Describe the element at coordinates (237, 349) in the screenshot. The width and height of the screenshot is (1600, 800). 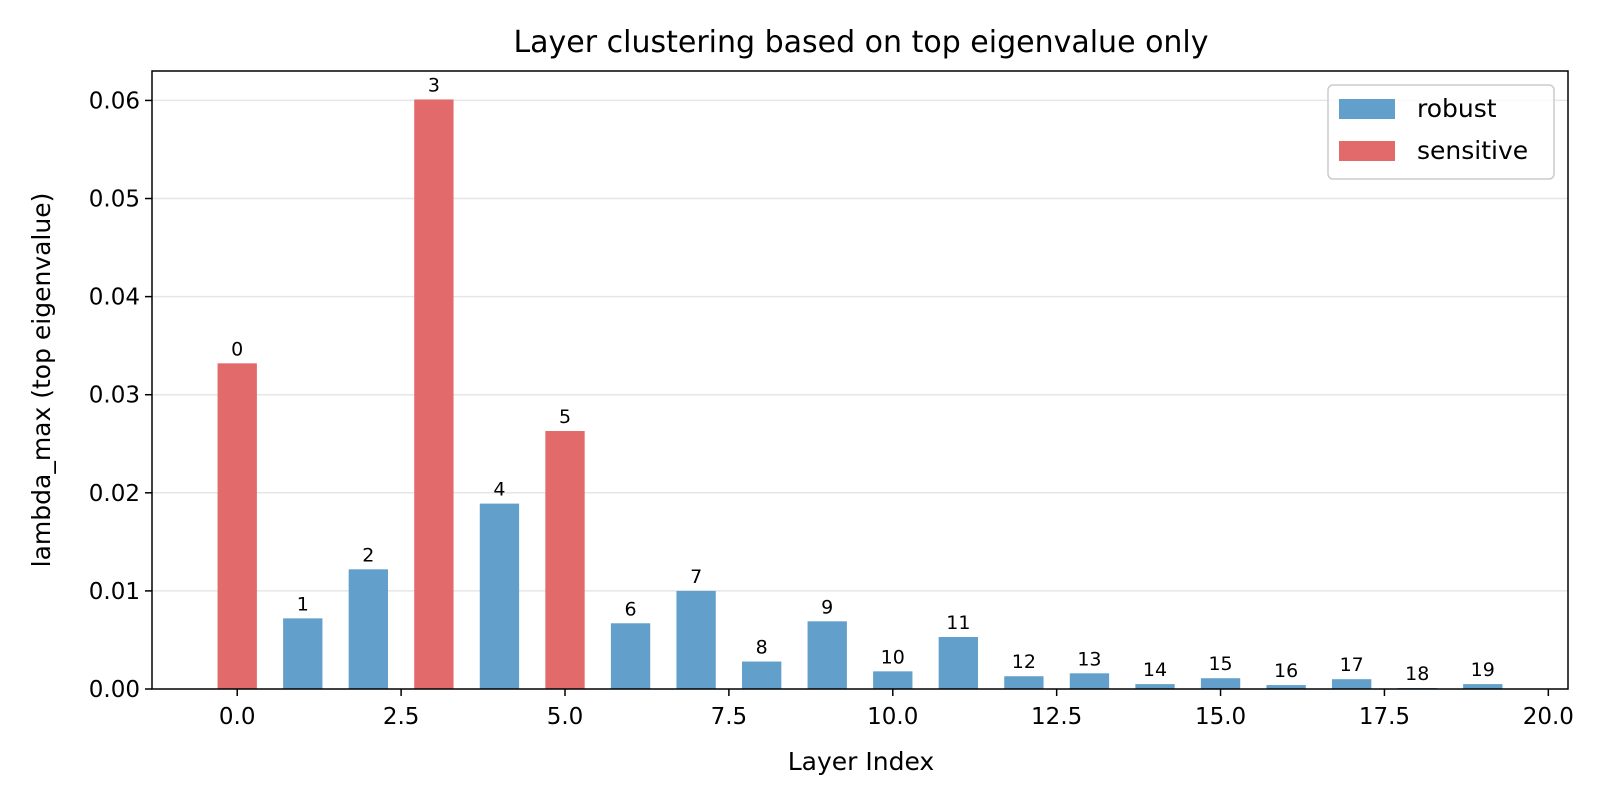
I see `bar-label-0: 0` at that location.